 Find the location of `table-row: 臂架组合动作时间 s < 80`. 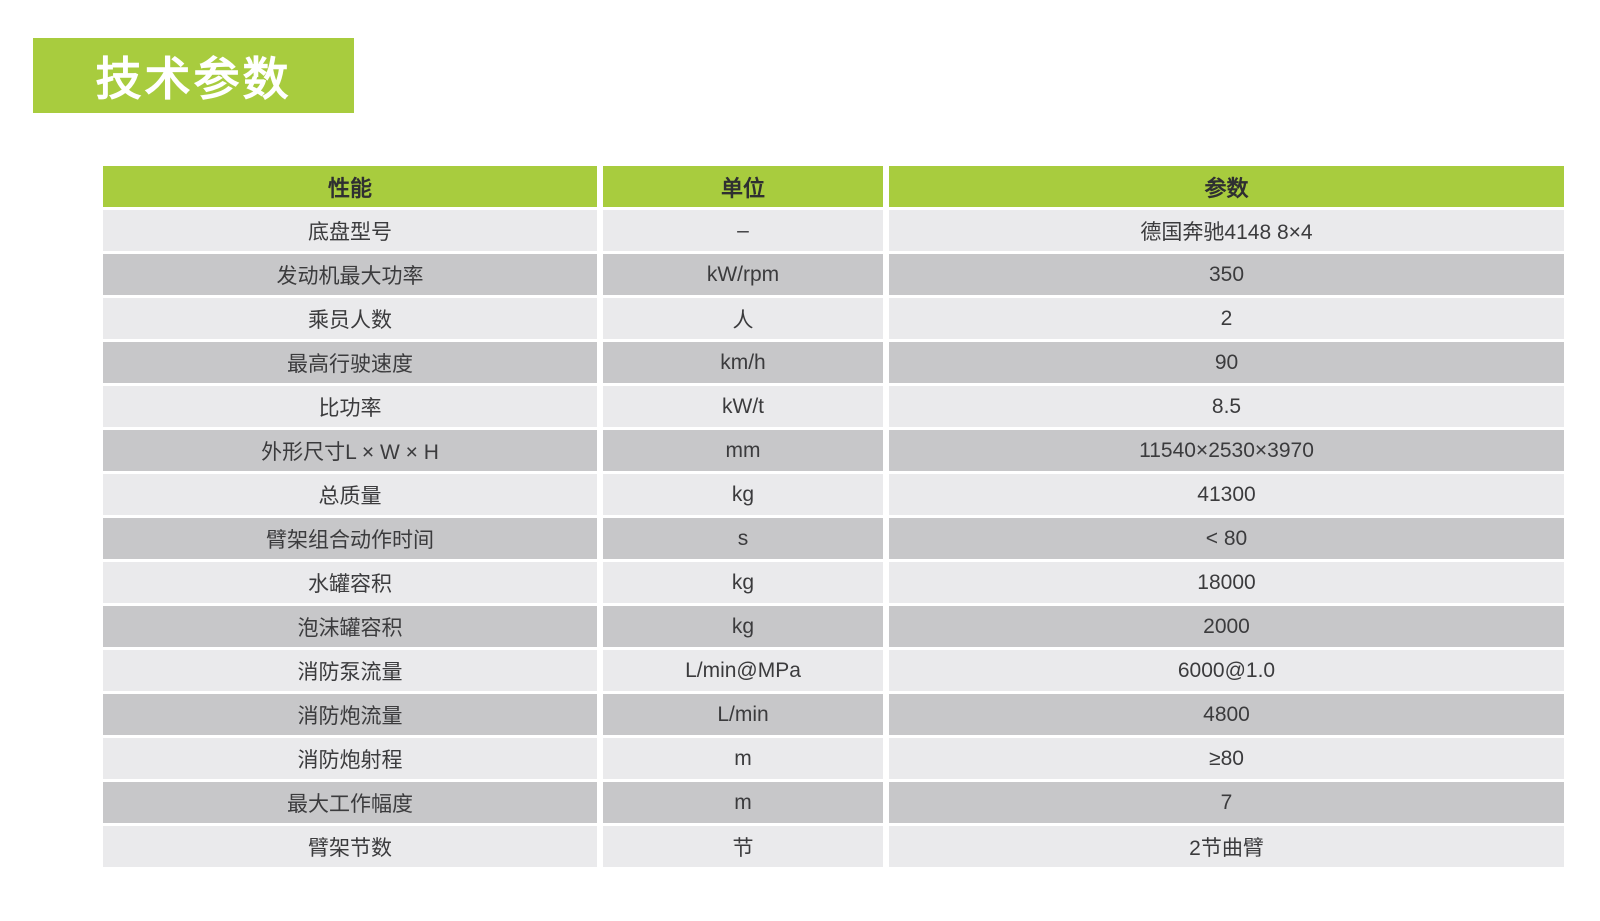

table-row: 臂架组合动作时间 s < 80 is located at coordinates (833, 538).